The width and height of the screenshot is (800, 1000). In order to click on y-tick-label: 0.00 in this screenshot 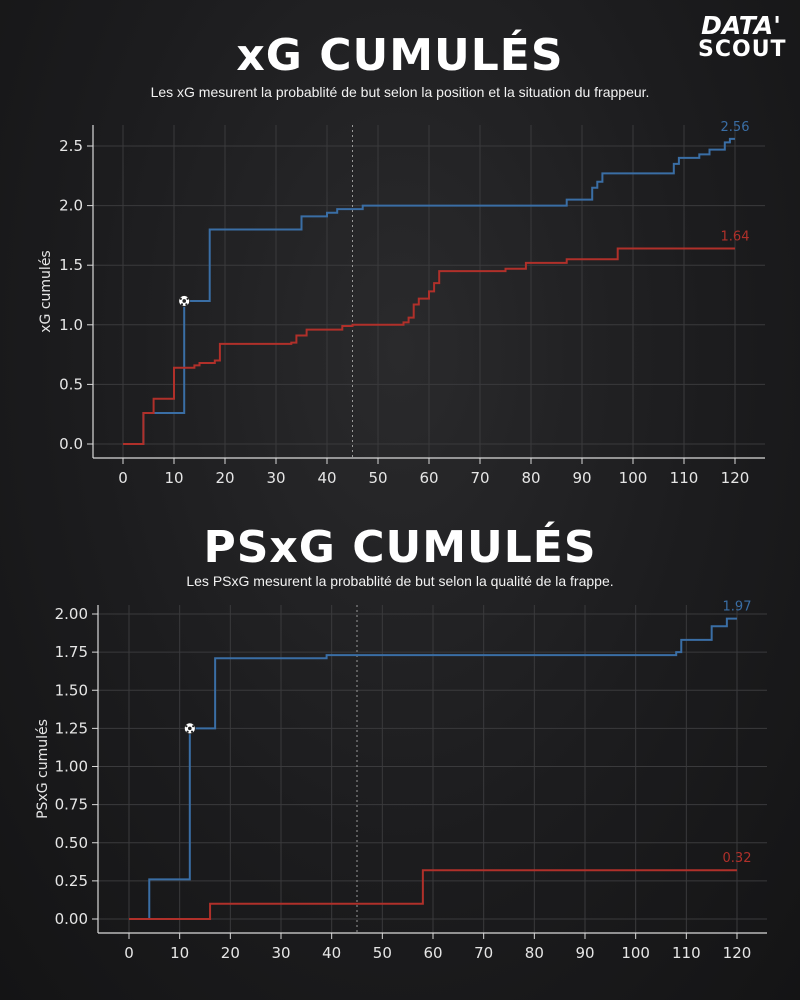, I will do `click(71, 919)`.